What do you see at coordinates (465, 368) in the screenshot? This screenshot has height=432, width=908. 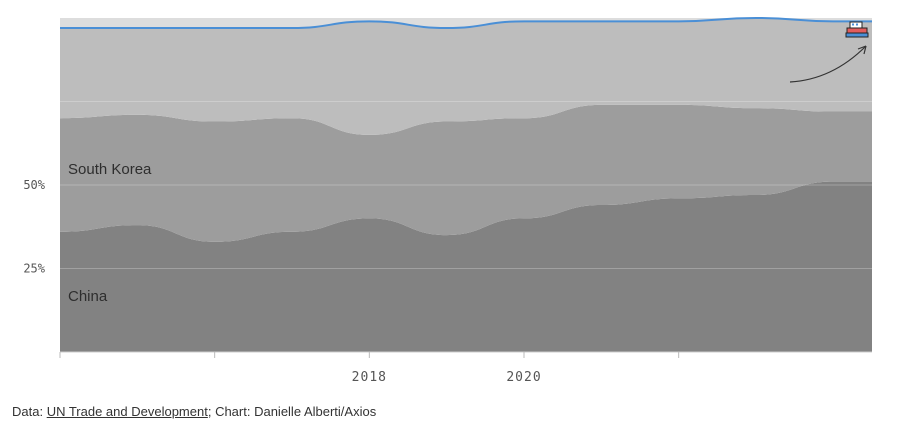 I see `x-axis: 2018 2020` at bounding box center [465, 368].